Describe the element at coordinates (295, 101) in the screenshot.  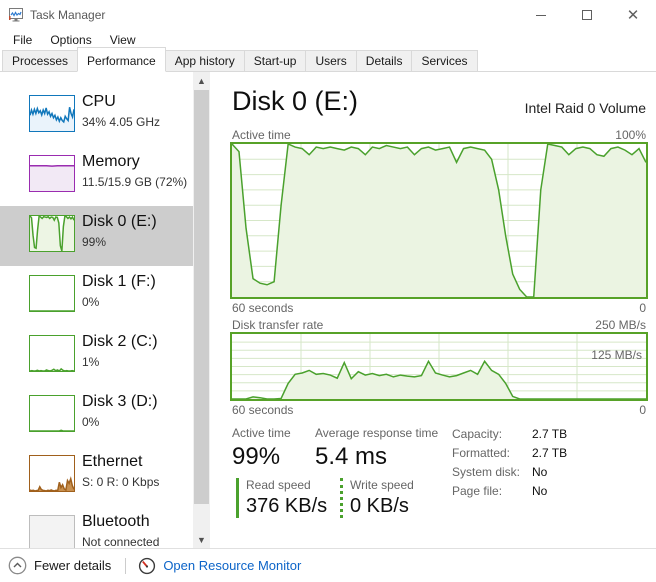
I see `page-title: Disk 0 (E:)` at that location.